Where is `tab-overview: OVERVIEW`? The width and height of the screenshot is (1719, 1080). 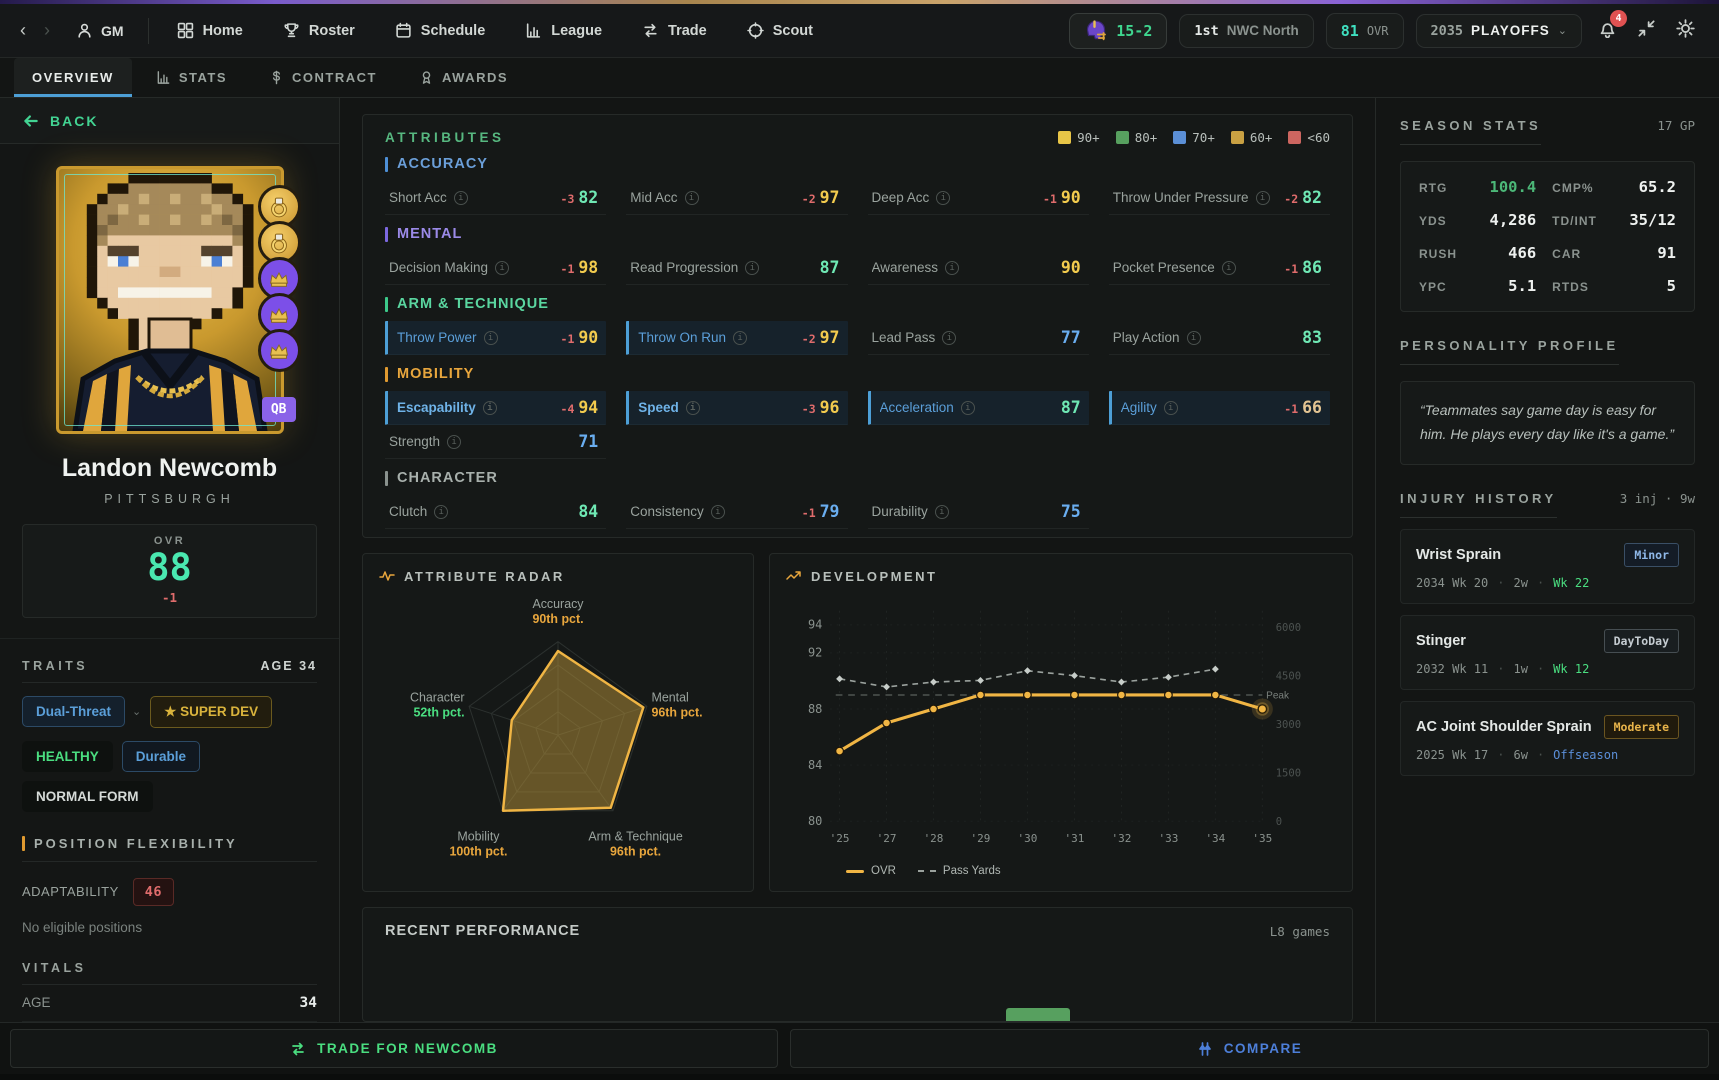 tab-overview: OVERVIEW is located at coordinates (73, 77).